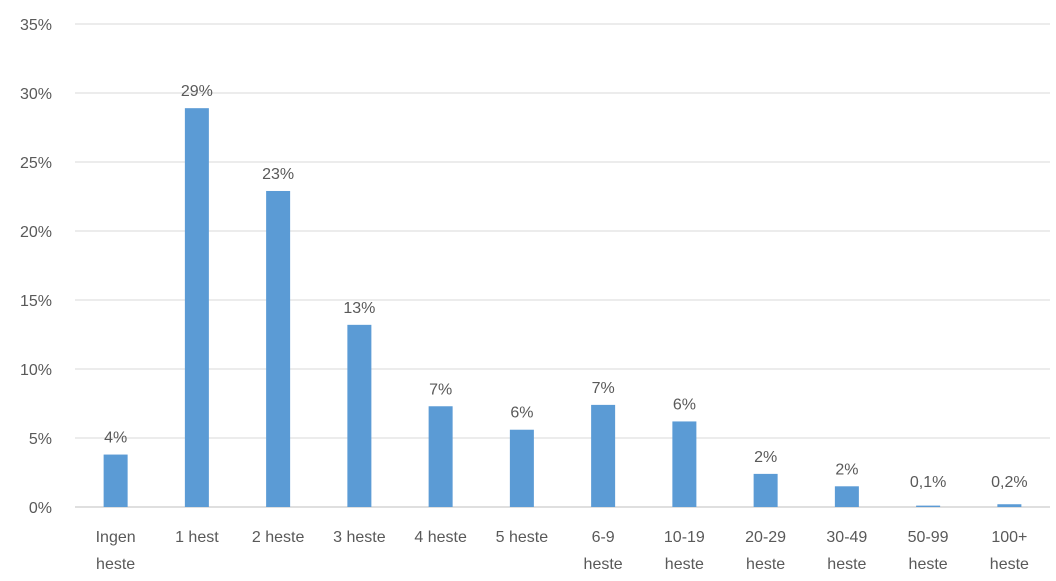 This screenshot has width=1056, height=581. Describe the element at coordinates (278, 537) in the screenshot. I see `x-tick-label: 2 heste` at that location.